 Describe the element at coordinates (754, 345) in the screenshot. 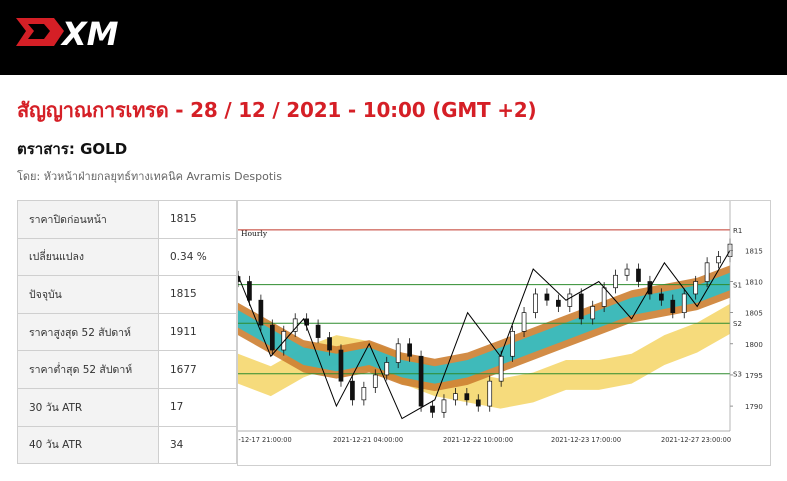

I see `y-tick-label: 1800` at that location.